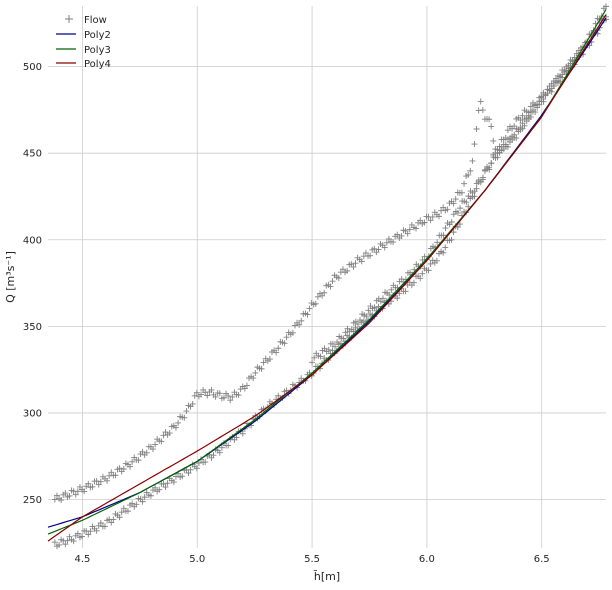  What do you see at coordinates (32, 154) in the screenshot?
I see `y-tick-label: 450` at bounding box center [32, 154].